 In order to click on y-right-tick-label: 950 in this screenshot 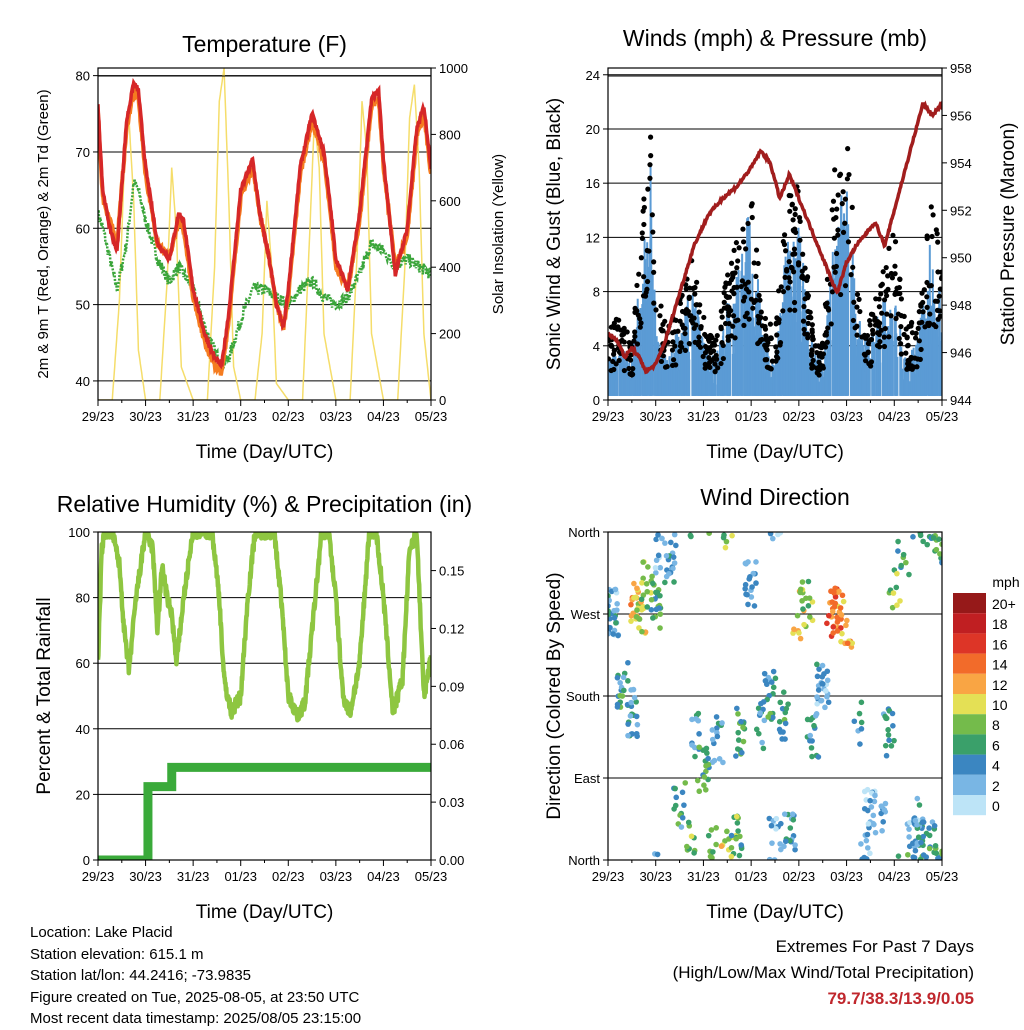, I will do `click(961, 258)`.